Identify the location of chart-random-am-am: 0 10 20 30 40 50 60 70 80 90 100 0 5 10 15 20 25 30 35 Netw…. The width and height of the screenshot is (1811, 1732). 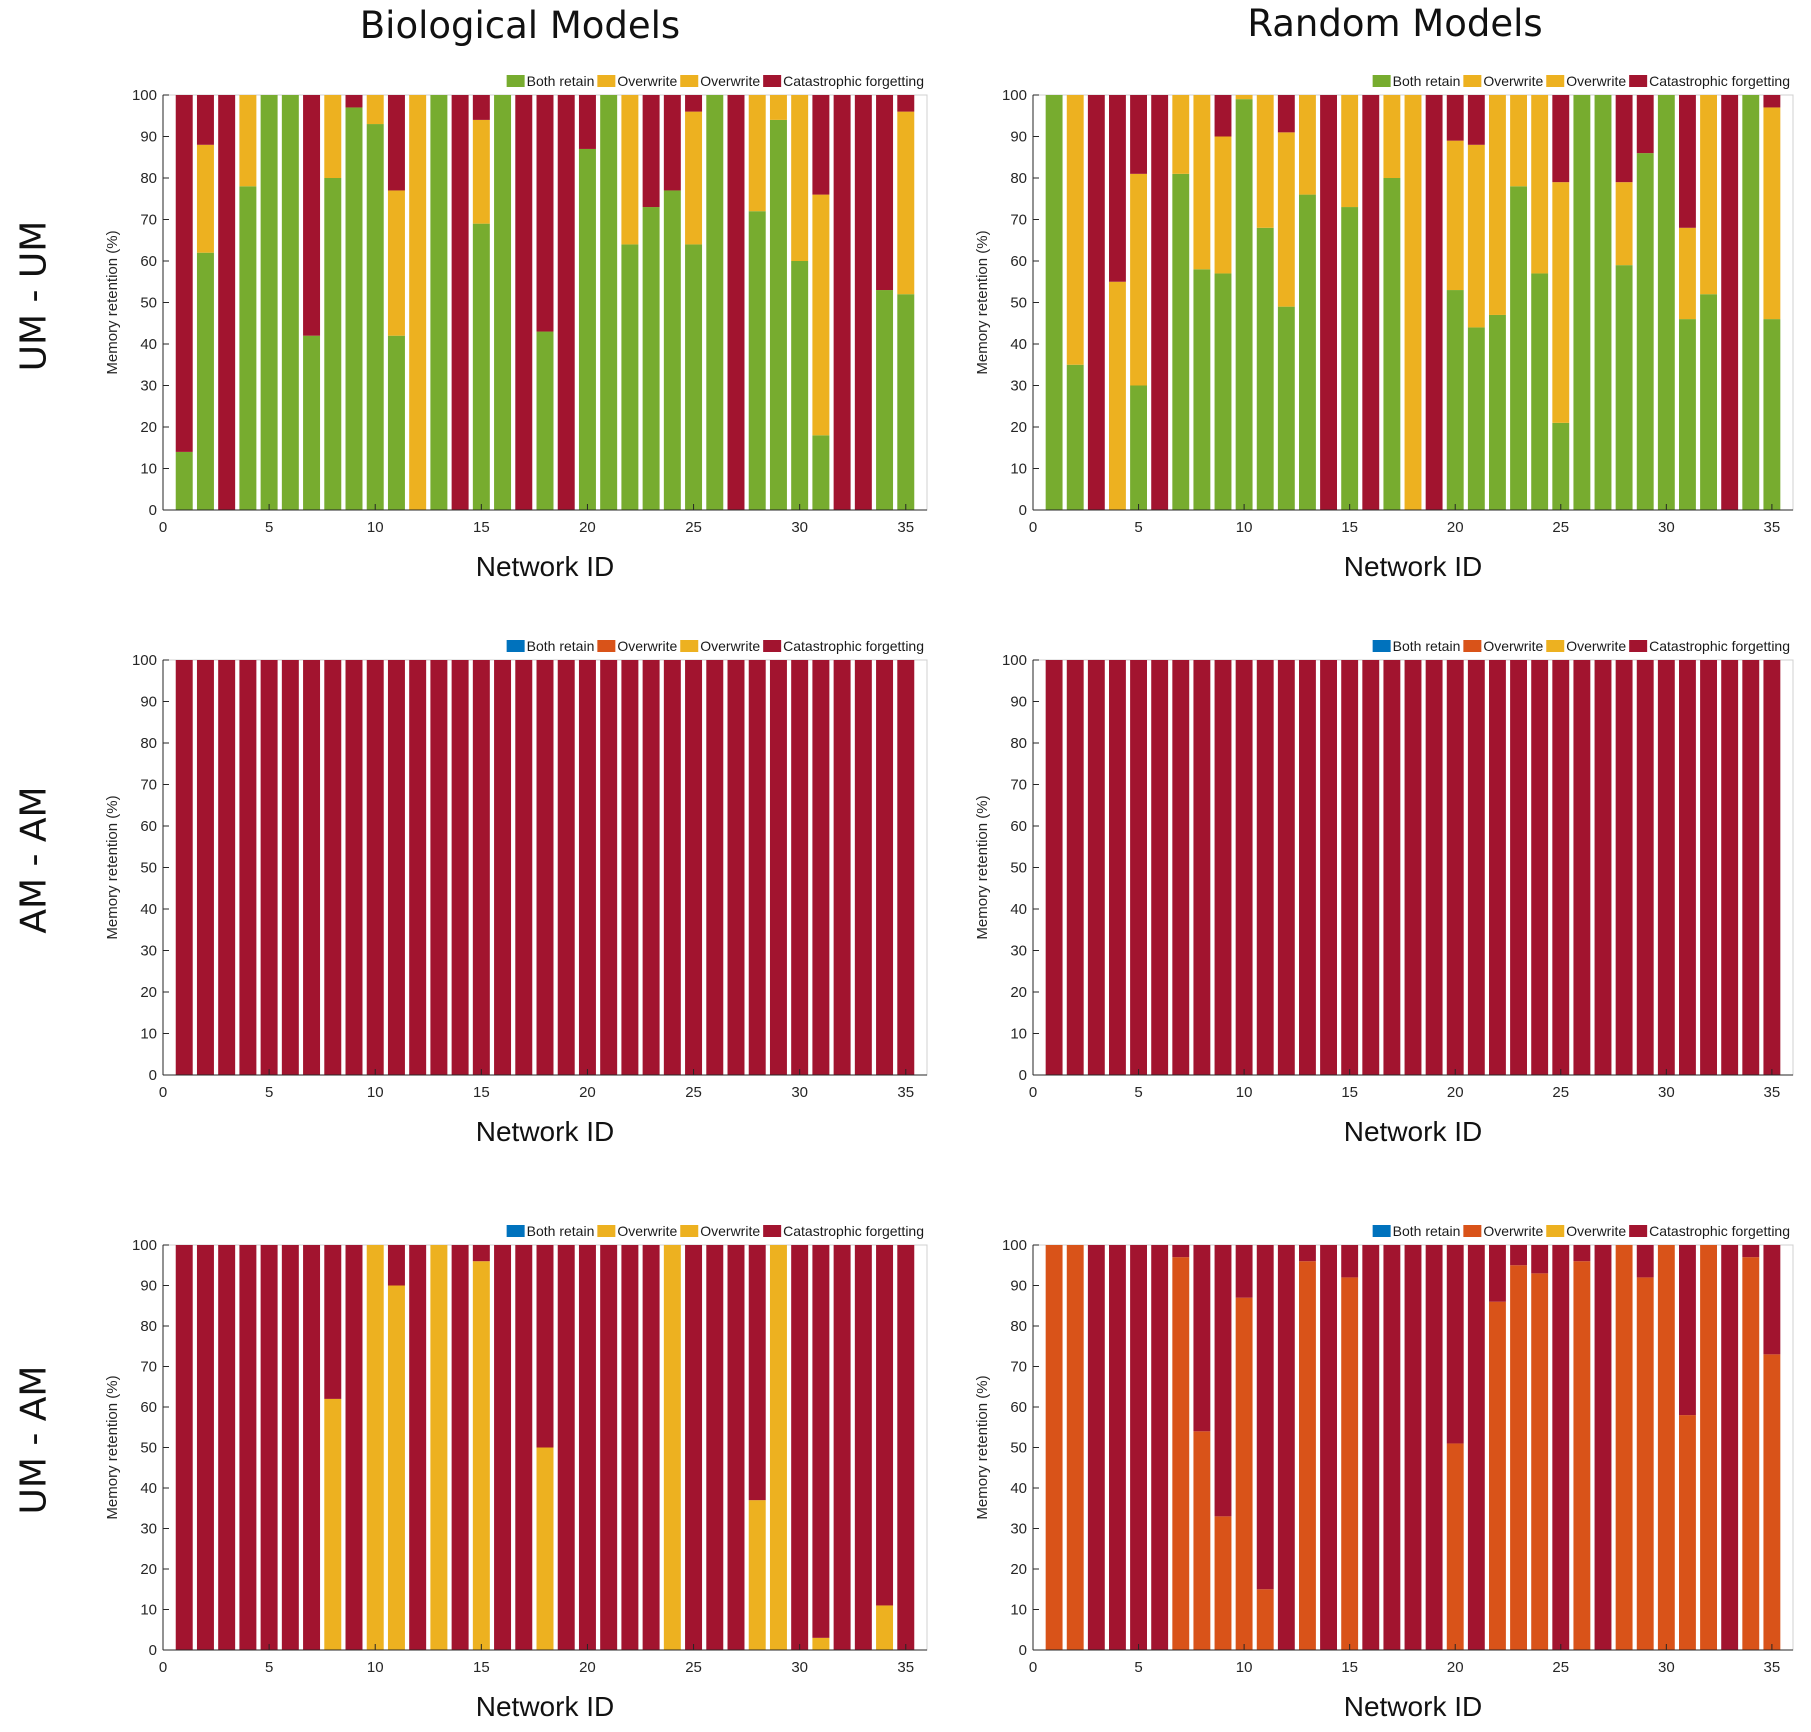
(1384, 892).